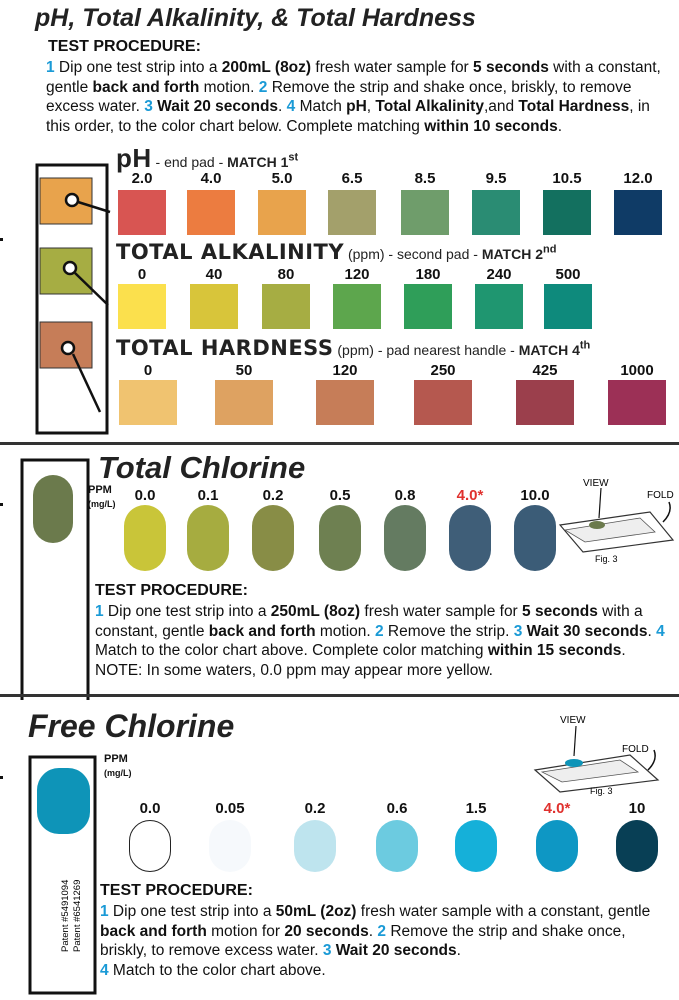  Describe the element at coordinates (282, 178) in the screenshot. I see `swatch-label: 5.0` at that location.